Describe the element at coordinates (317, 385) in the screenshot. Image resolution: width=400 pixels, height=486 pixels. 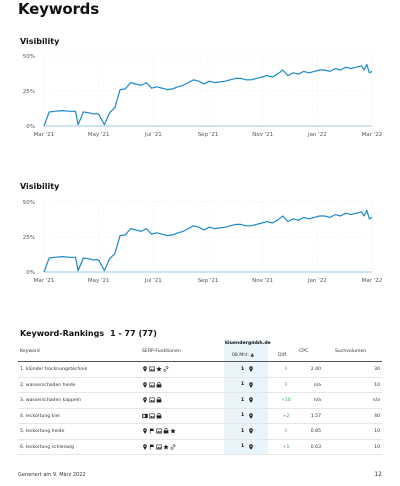
I see `cpc-value: n/a` at that location.